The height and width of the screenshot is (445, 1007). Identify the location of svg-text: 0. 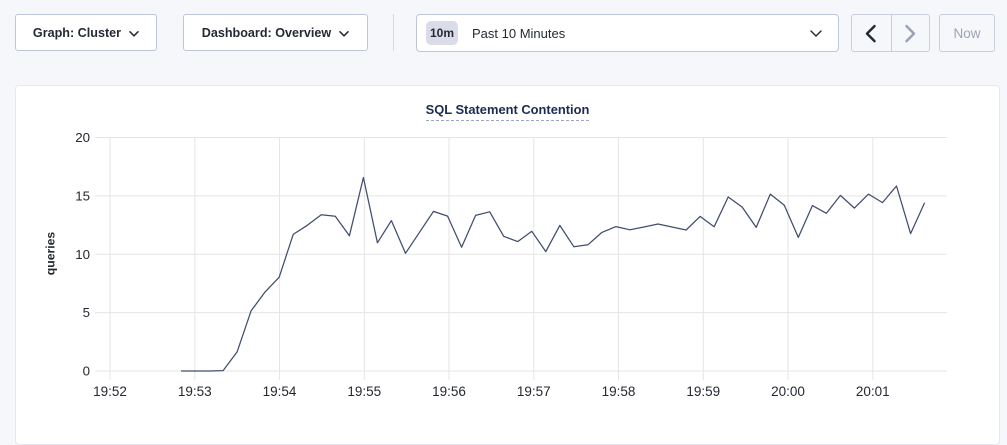
(86, 371).